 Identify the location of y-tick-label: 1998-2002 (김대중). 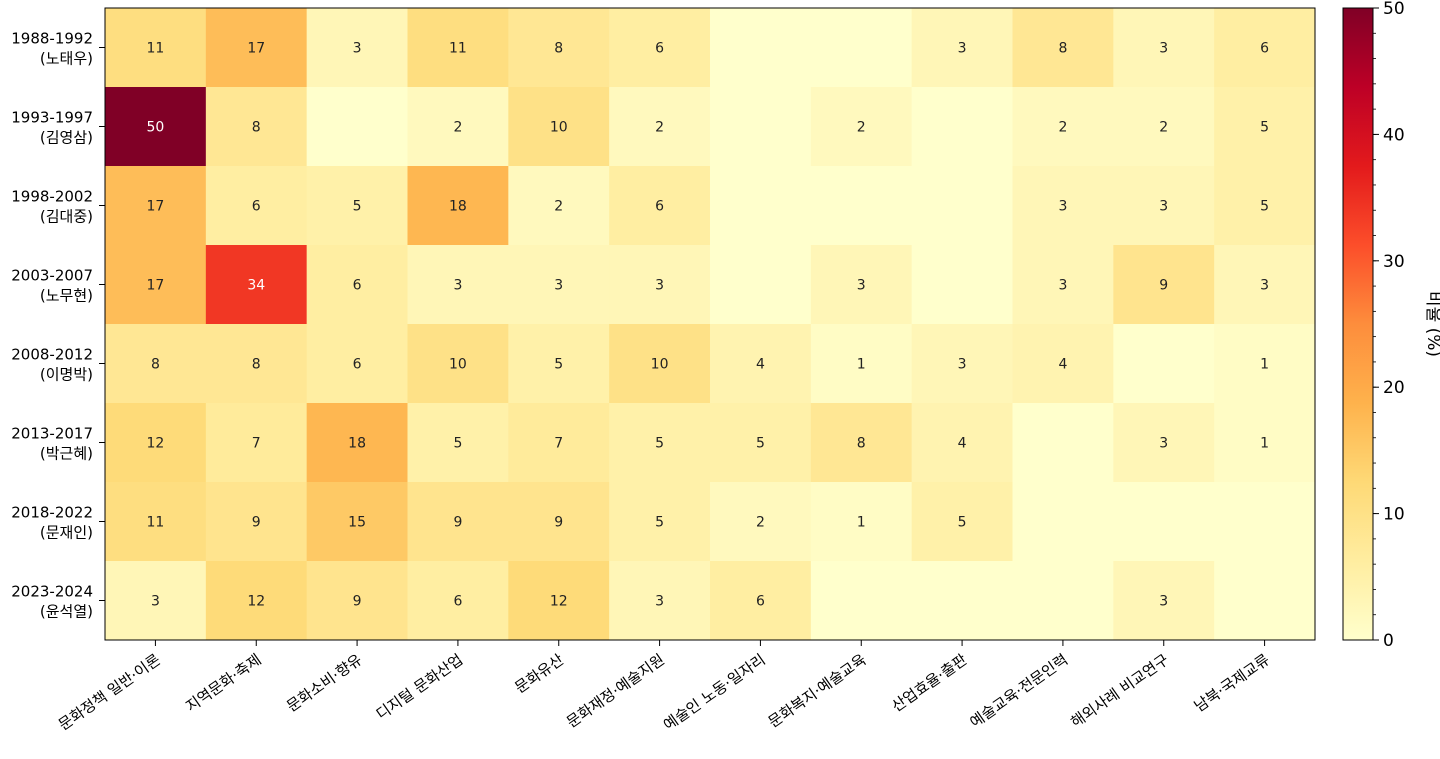
(52, 207).